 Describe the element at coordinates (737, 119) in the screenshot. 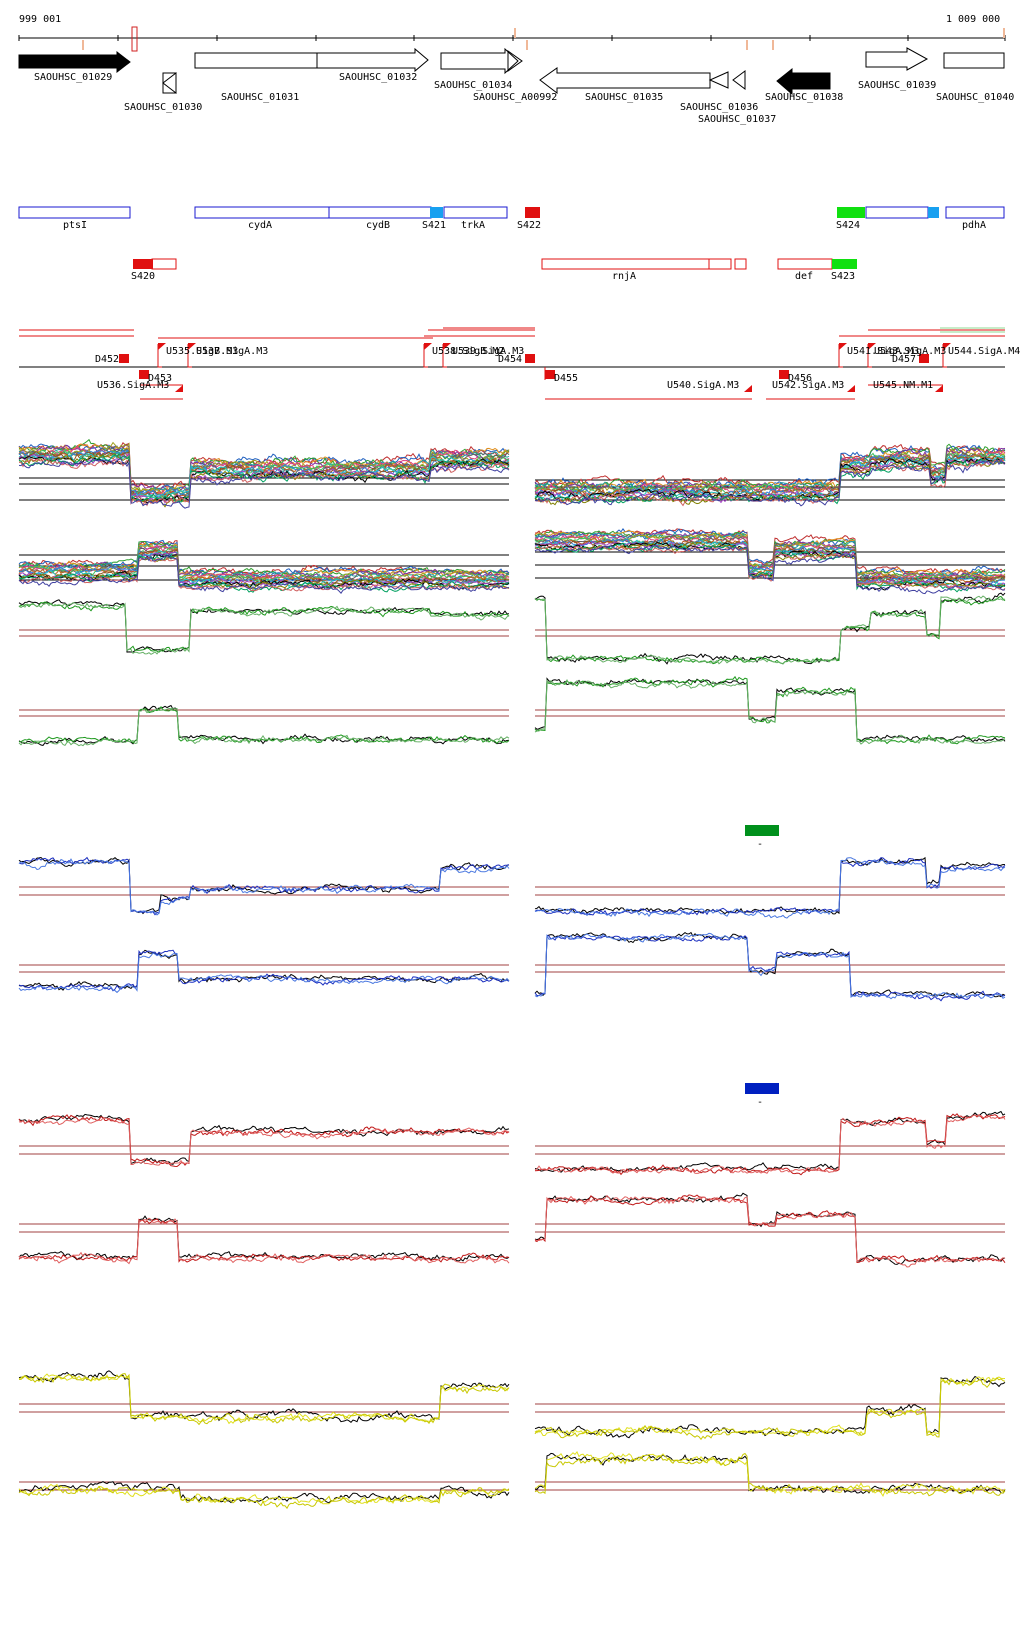

I see `gene-label: SAOUHSC_01037` at that location.